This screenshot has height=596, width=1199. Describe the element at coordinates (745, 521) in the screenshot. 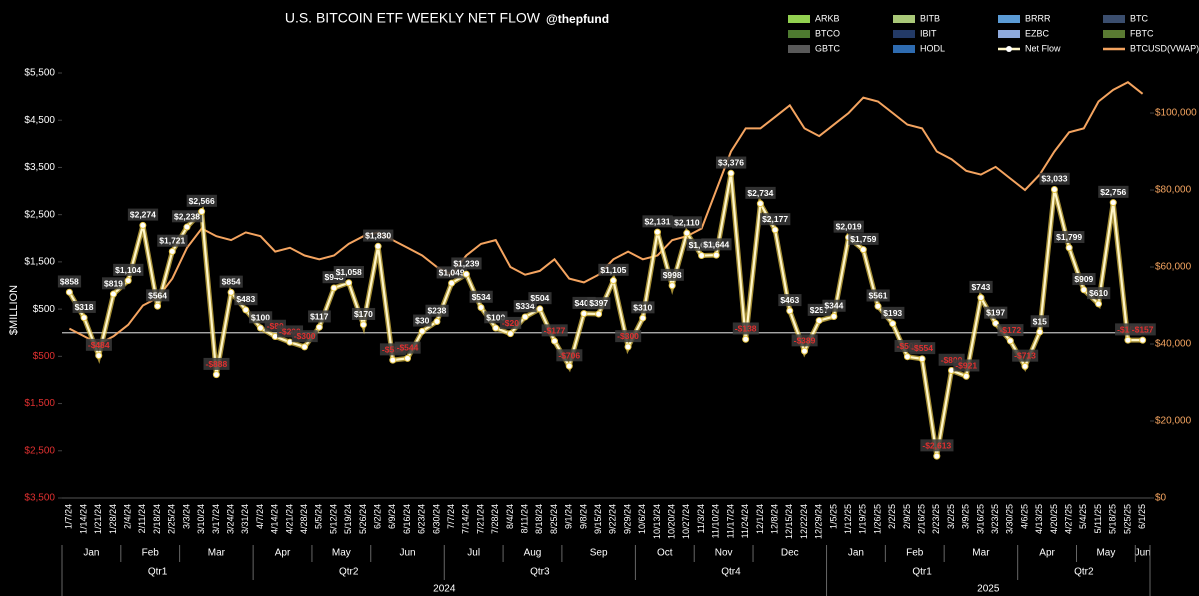

I see `x-tick-label: 11/24/24` at that location.